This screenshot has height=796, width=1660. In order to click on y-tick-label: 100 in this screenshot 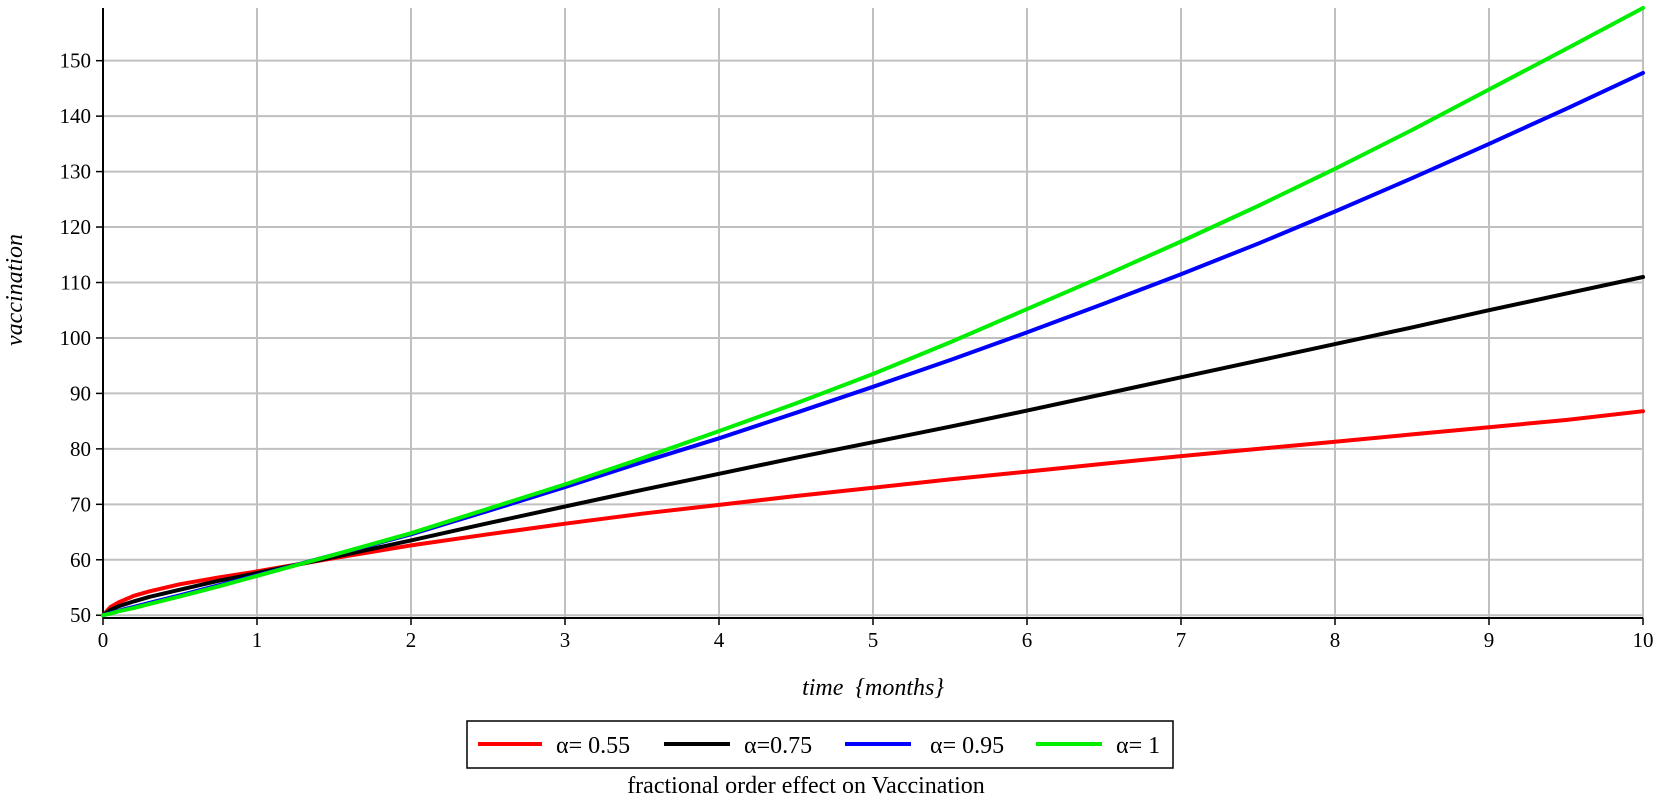, I will do `click(76, 338)`.